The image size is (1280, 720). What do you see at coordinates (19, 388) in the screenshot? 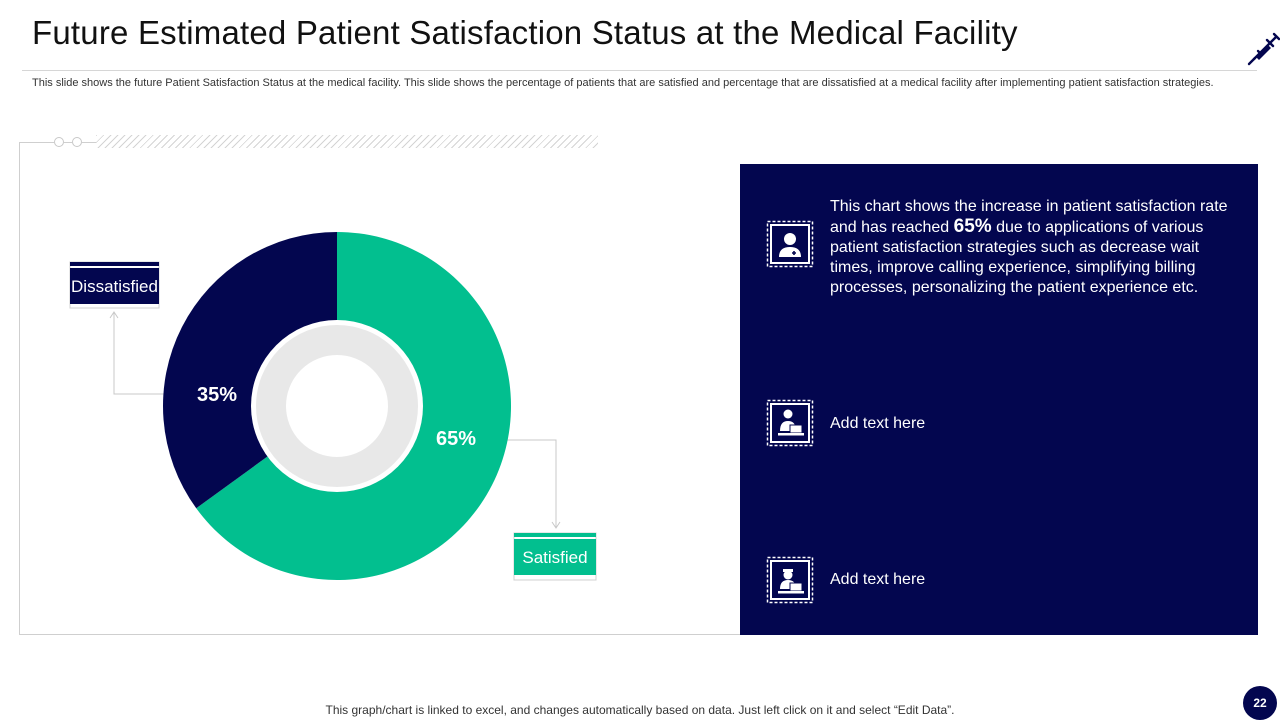
I see `chart-frame-left` at bounding box center [19, 388].